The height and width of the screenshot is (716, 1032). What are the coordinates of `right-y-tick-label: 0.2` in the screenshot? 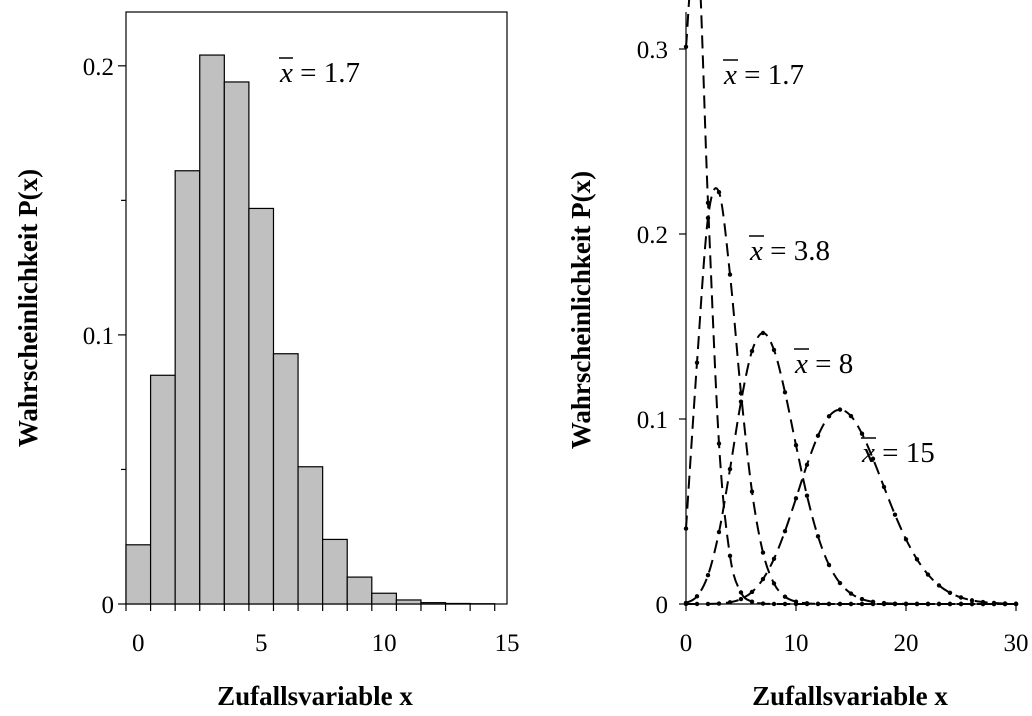 It's located at (652, 235).